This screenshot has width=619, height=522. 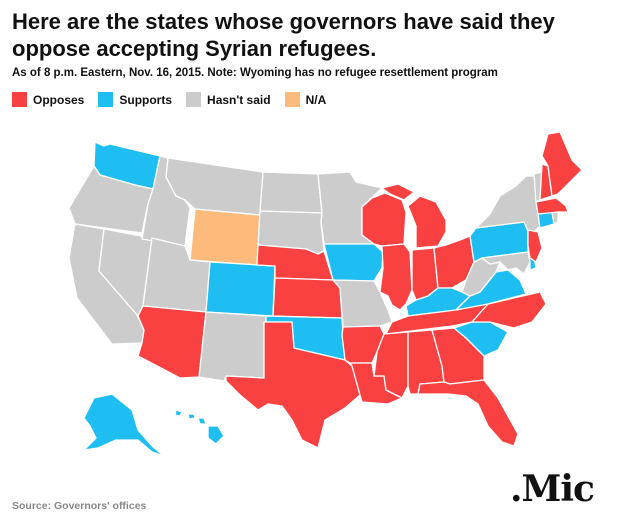 What do you see at coordinates (79, 506) in the screenshot?
I see `source-note: Source: Governors' offices` at bounding box center [79, 506].